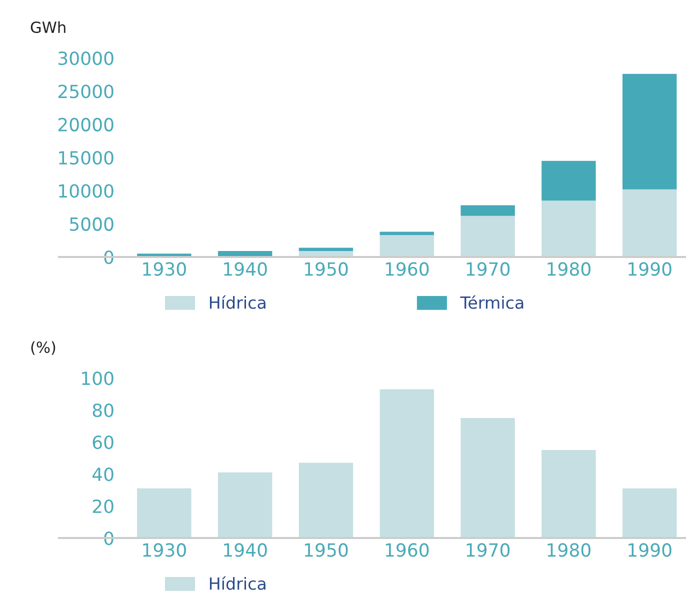  Describe the element at coordinates (43, 348) in the screenshot. I see `y-axis-title: (%)` at that location.